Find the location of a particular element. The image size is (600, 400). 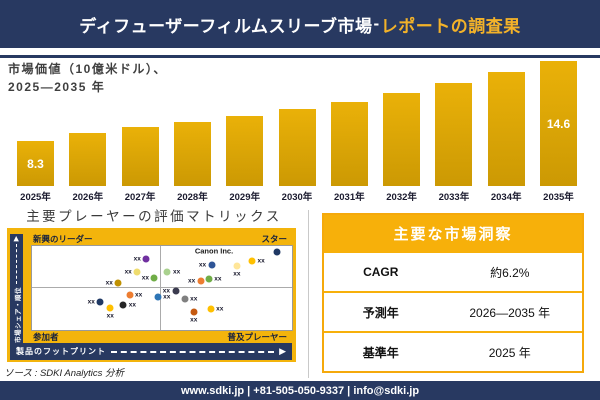

insights-row: 予測年 2026—2035 年 is located at coordinates (453, 311).